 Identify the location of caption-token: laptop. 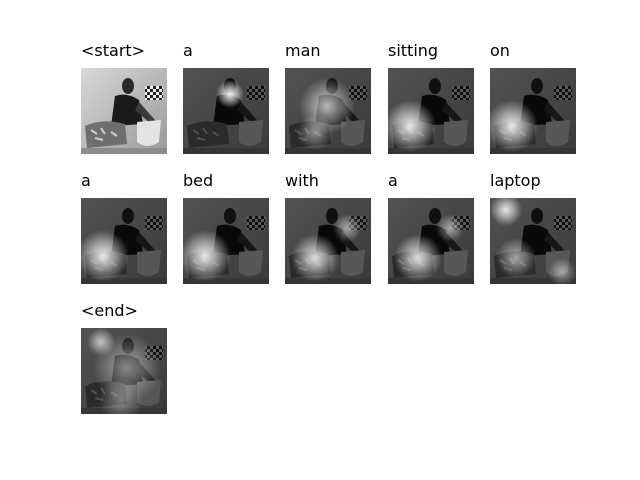
(515, 180).